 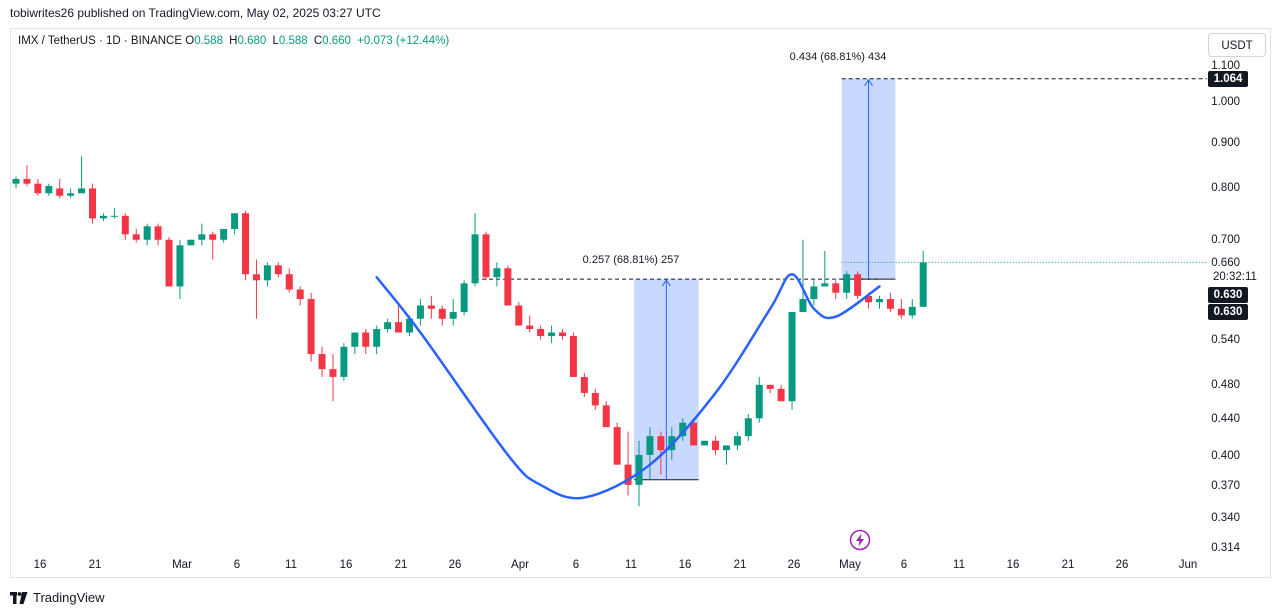 What do you see at coordinates (275, 41) in the screenshot?
I see `low-label: L` at bounding box center [275, 41].